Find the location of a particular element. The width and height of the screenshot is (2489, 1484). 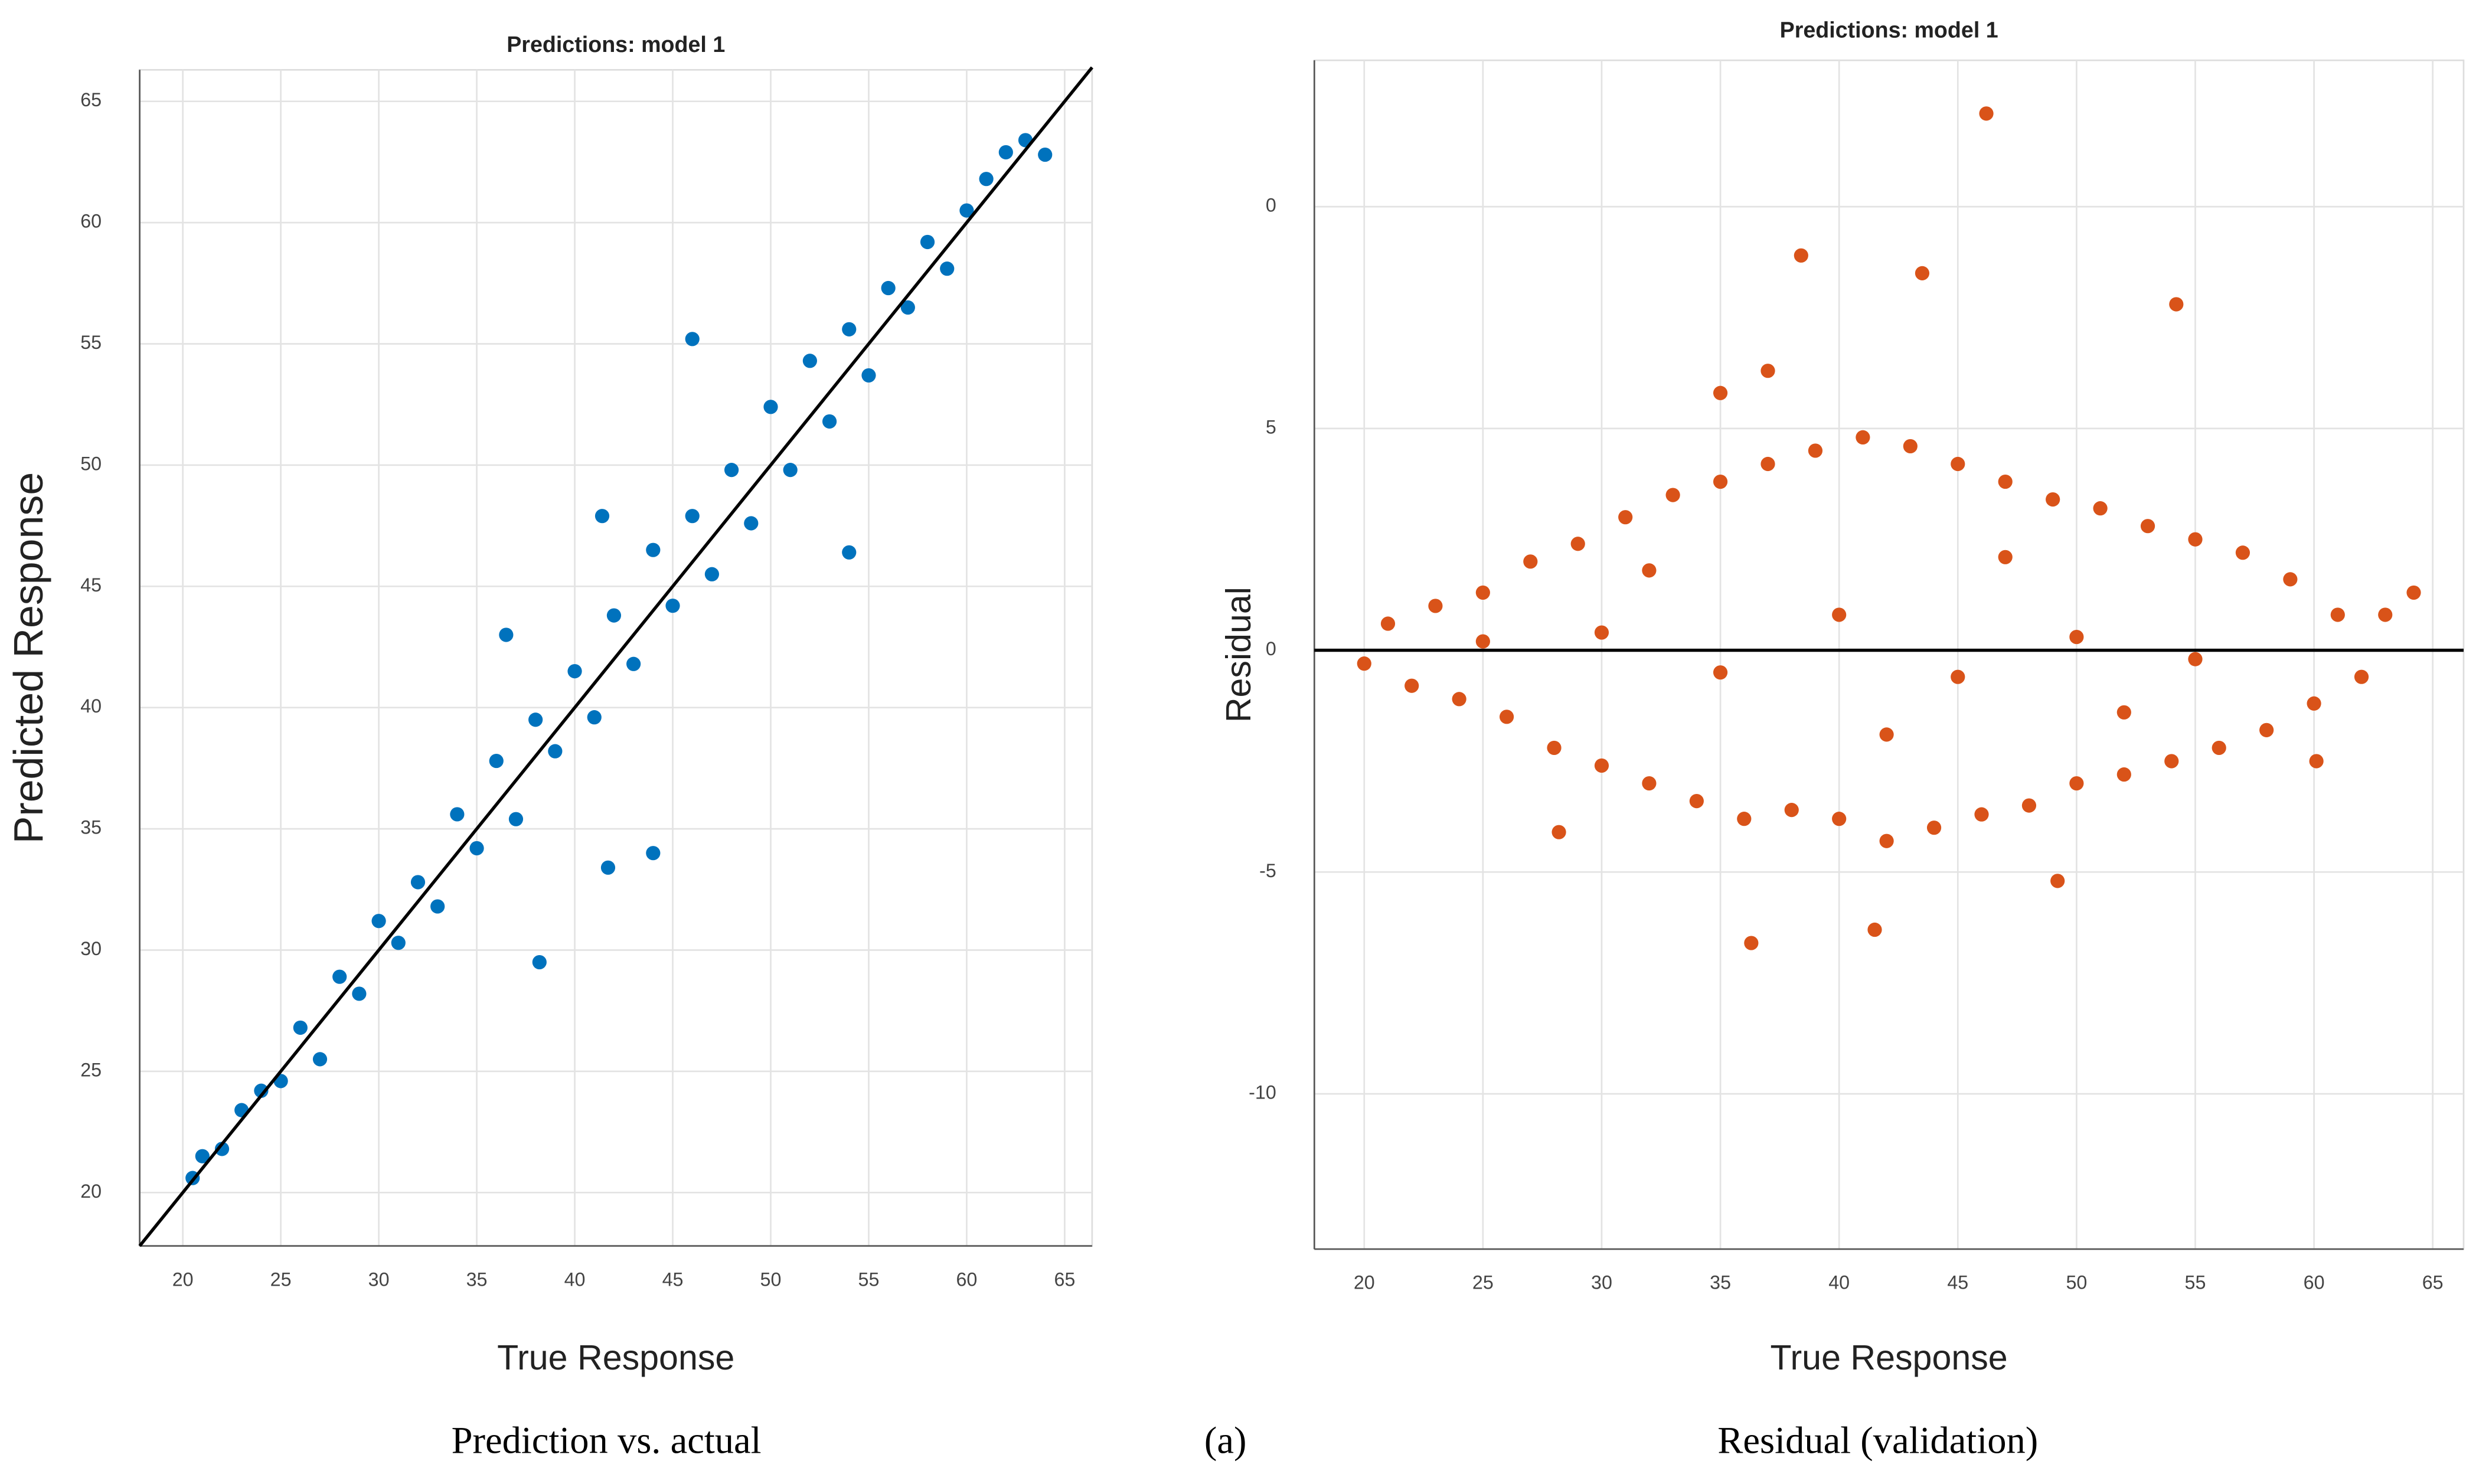

y-tick-label: 50 is located at coordinates (91, 464).